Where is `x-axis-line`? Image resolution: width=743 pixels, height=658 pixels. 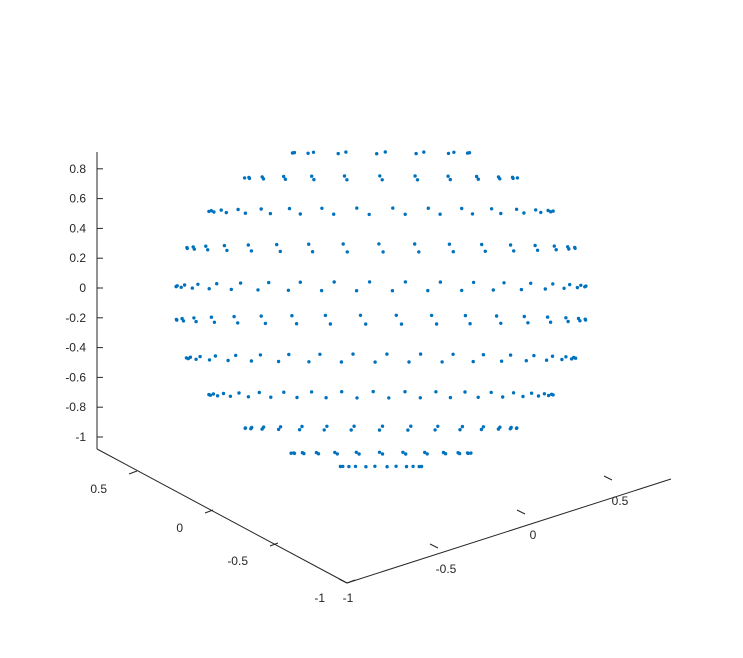
x-axis-line is located at coordinates (509, 531).